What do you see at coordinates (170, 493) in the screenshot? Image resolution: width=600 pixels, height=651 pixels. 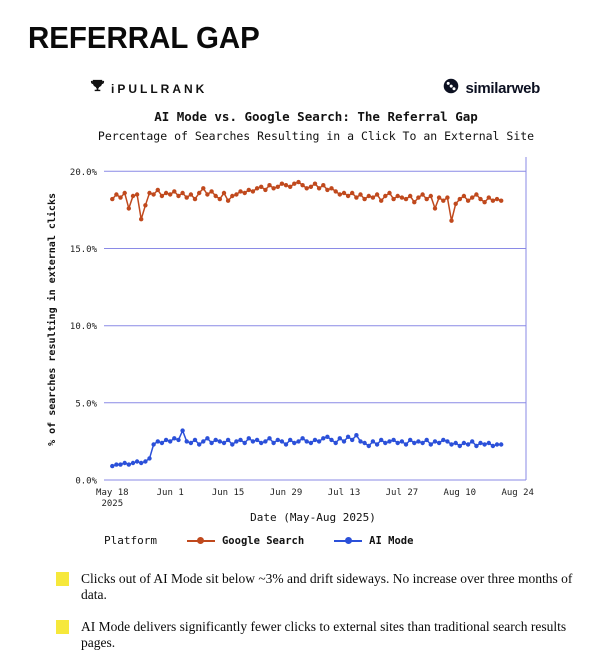 I see `svg-text: Jun 1` at bounding box center [170, 493].